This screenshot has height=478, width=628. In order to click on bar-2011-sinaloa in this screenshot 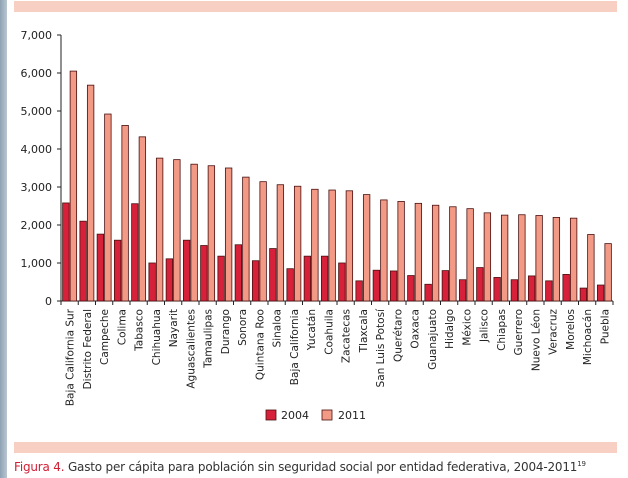, I will do `click(280, 243)`.